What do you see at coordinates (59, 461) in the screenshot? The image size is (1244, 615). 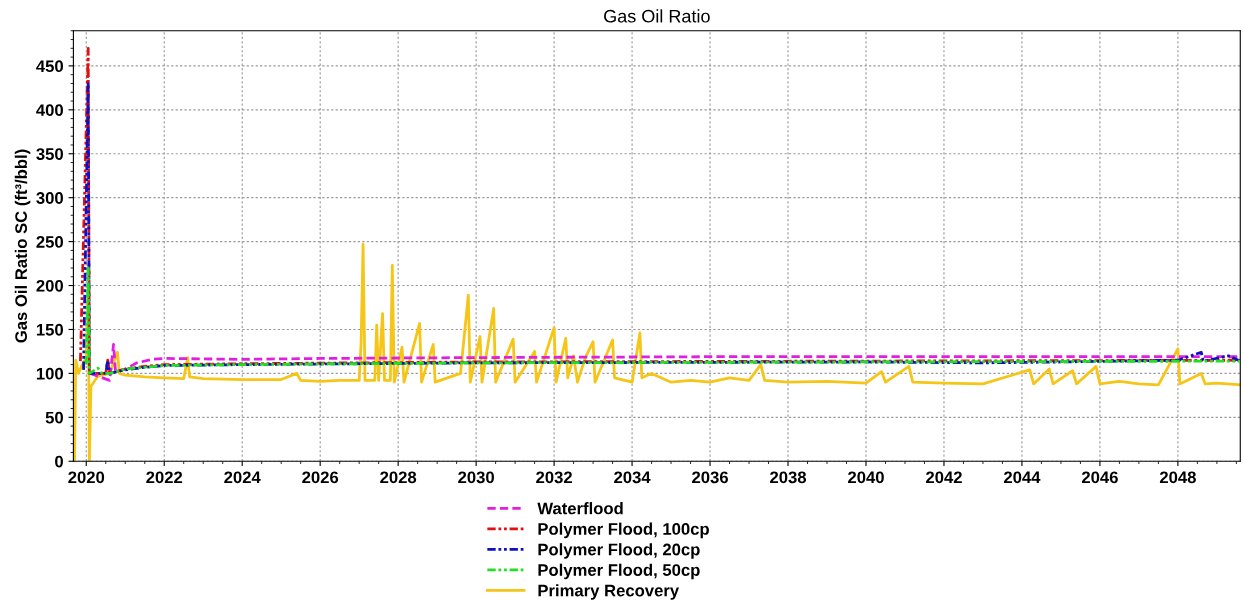 I see `y-tick-label: 0` at bounding box center [59, 461].